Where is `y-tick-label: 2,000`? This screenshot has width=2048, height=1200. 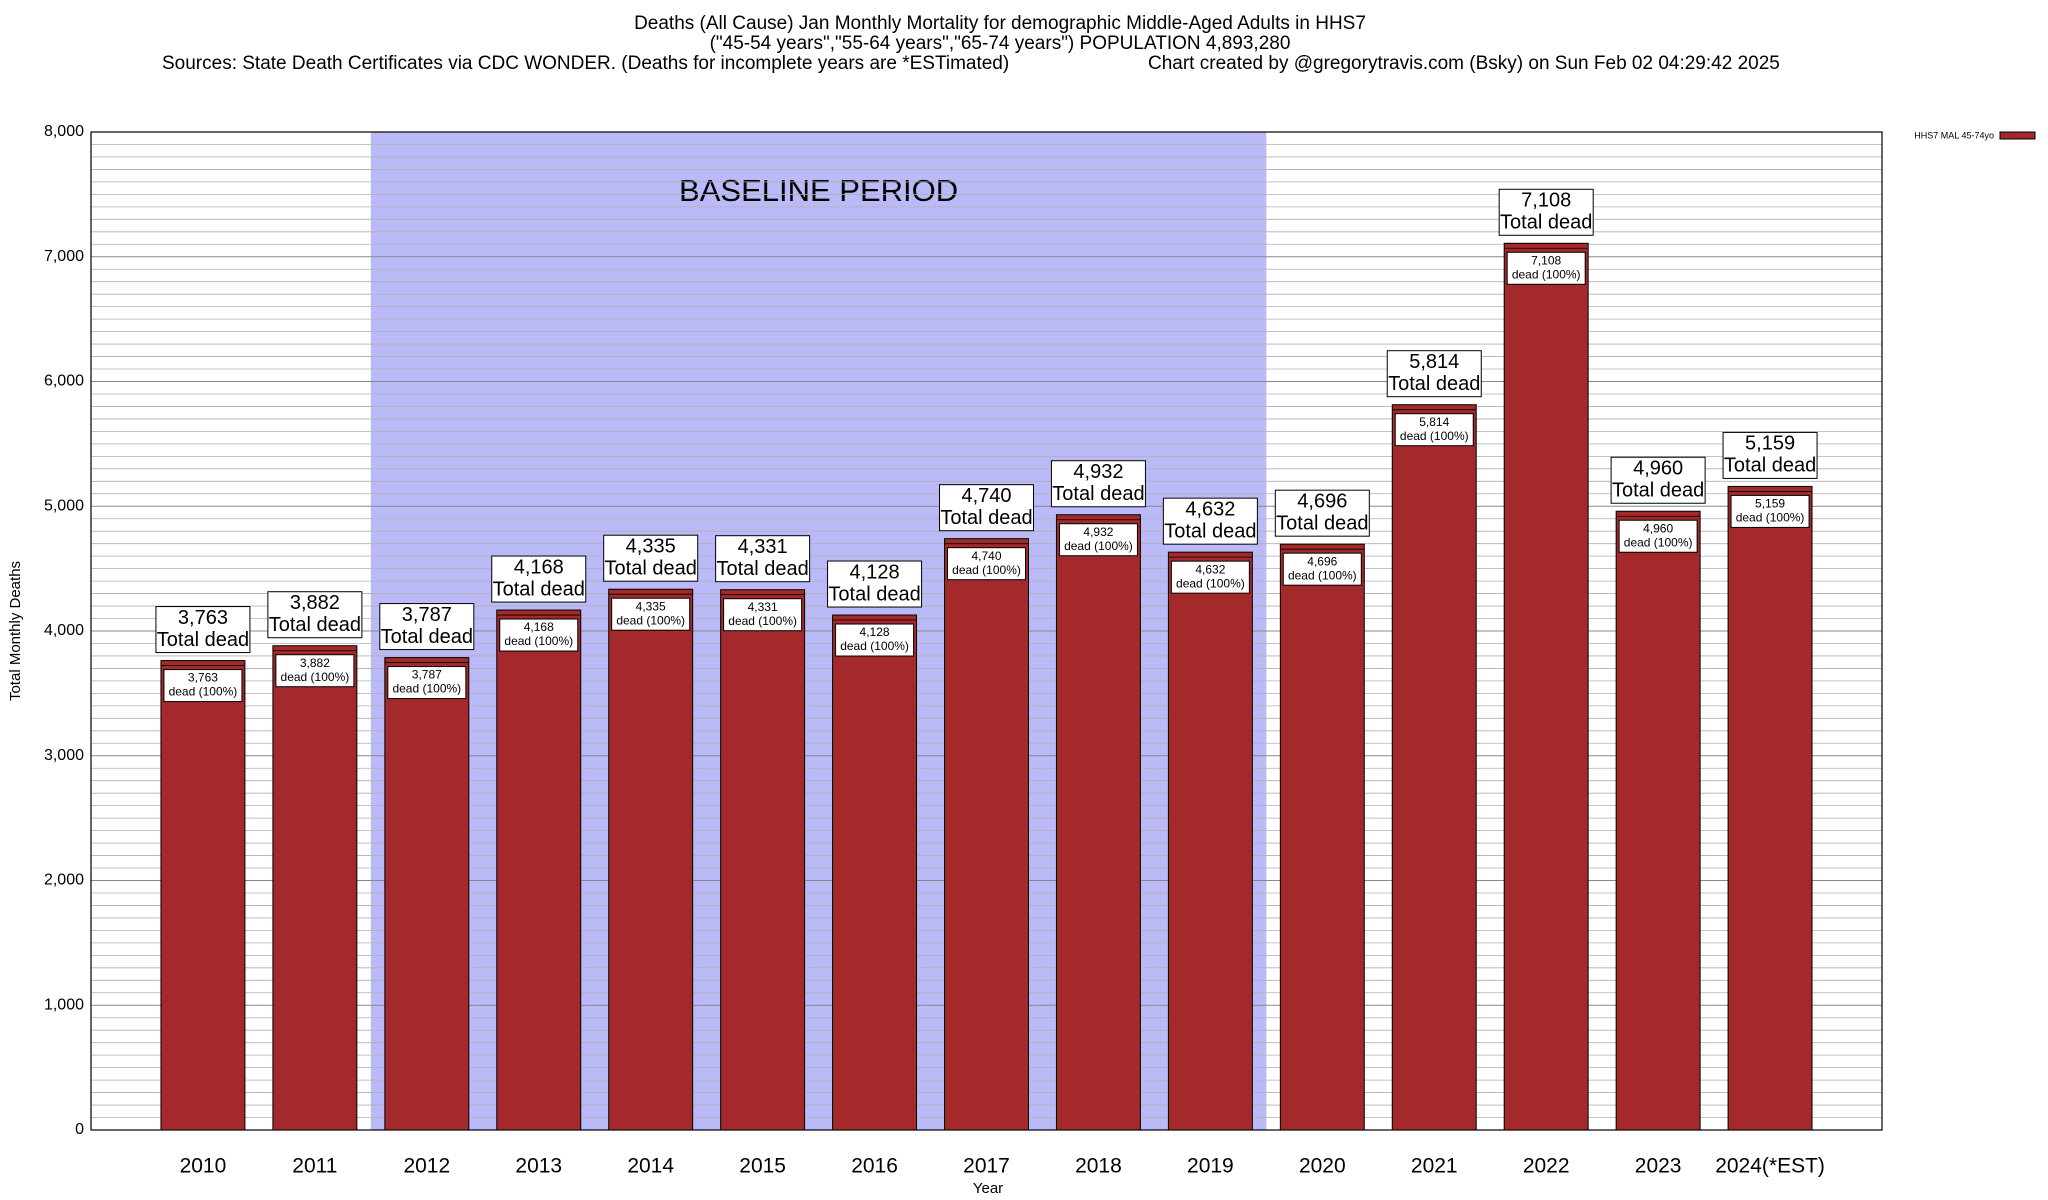 y-tick-label: 2,000 is located at coordinates (64, 880).